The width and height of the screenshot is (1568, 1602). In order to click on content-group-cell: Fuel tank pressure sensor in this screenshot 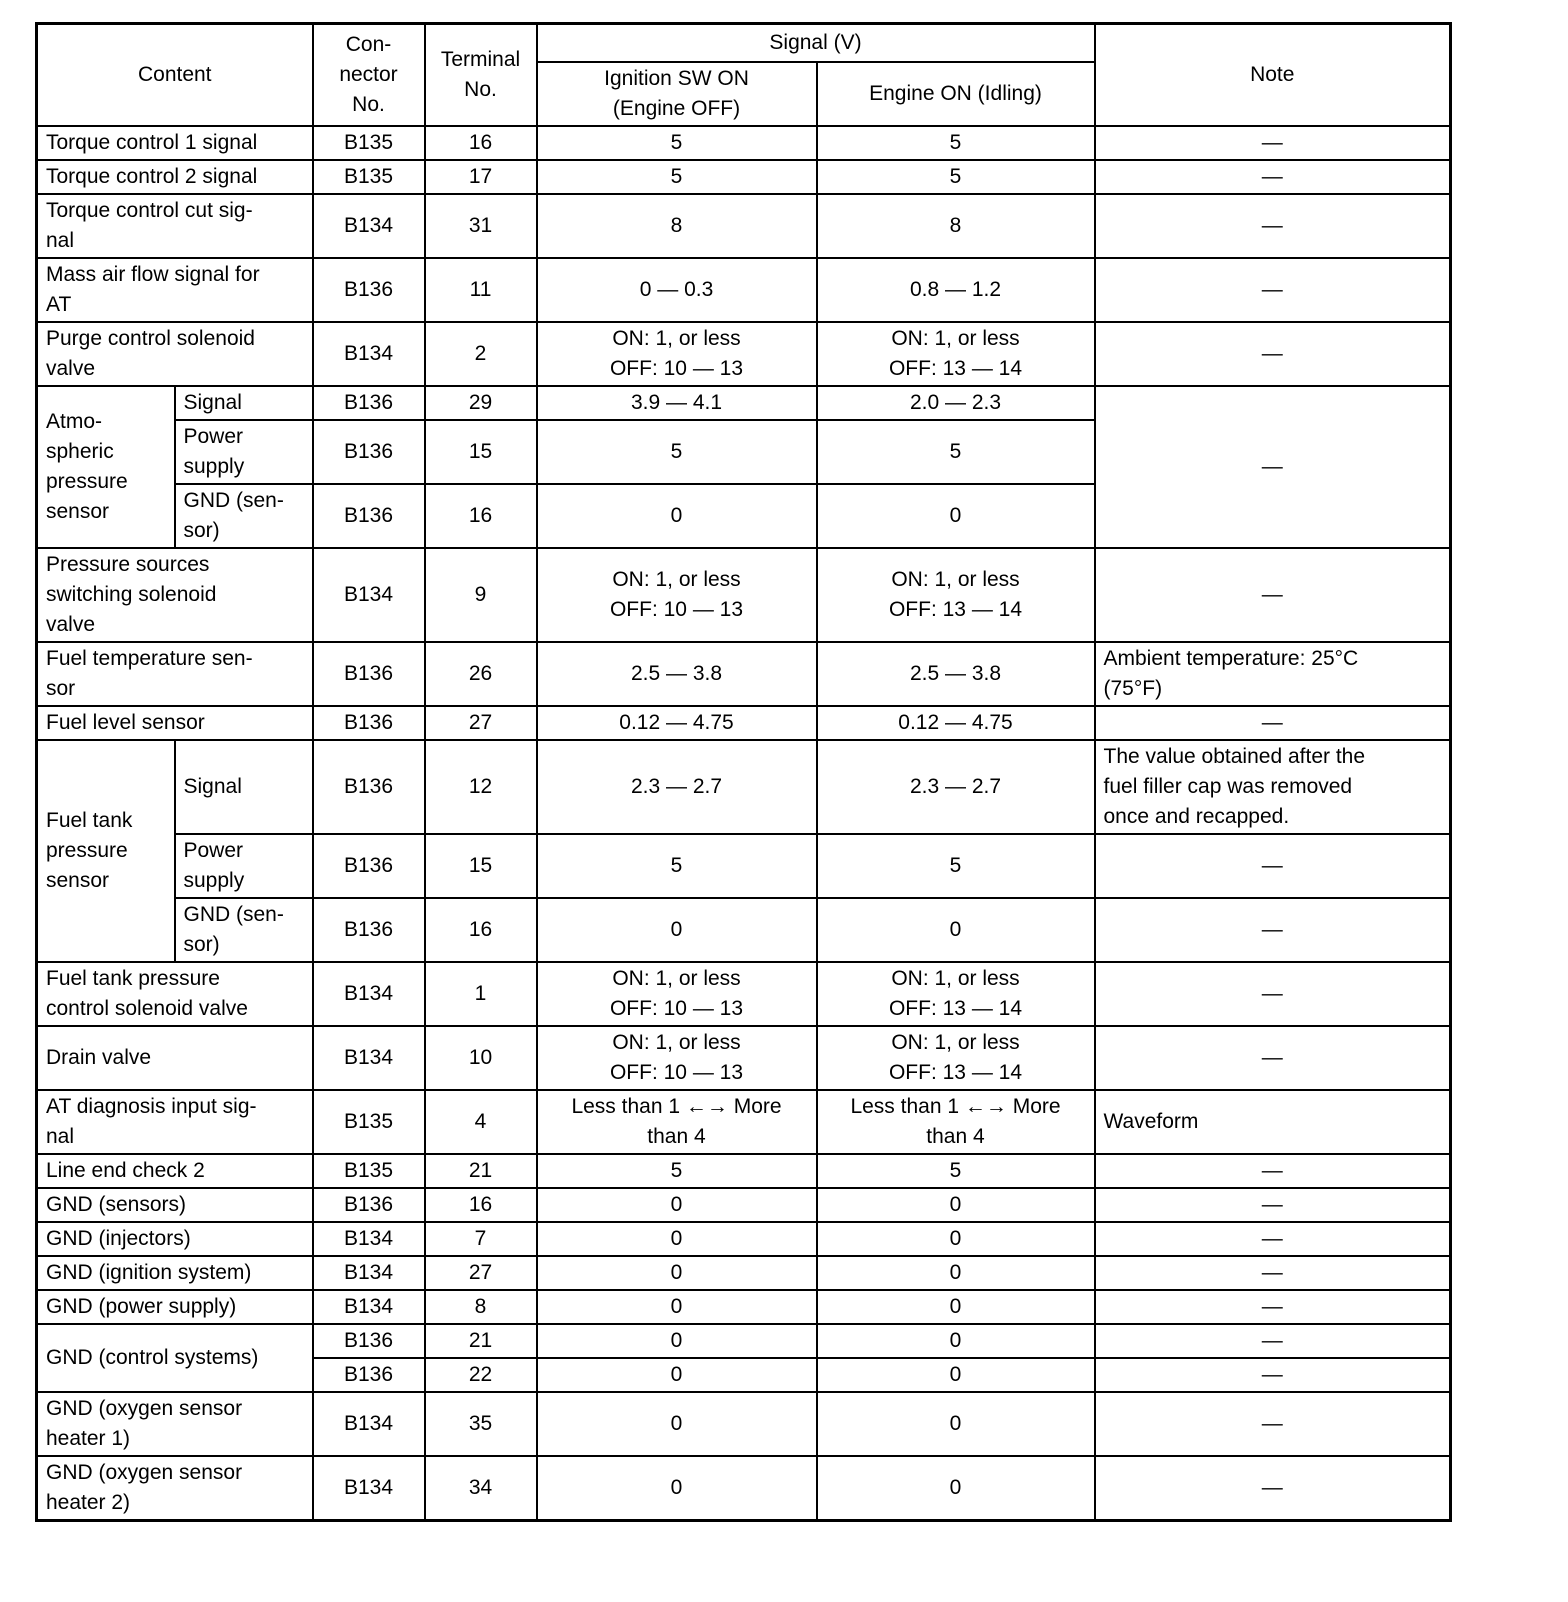, I will do `click(105, 851)`.